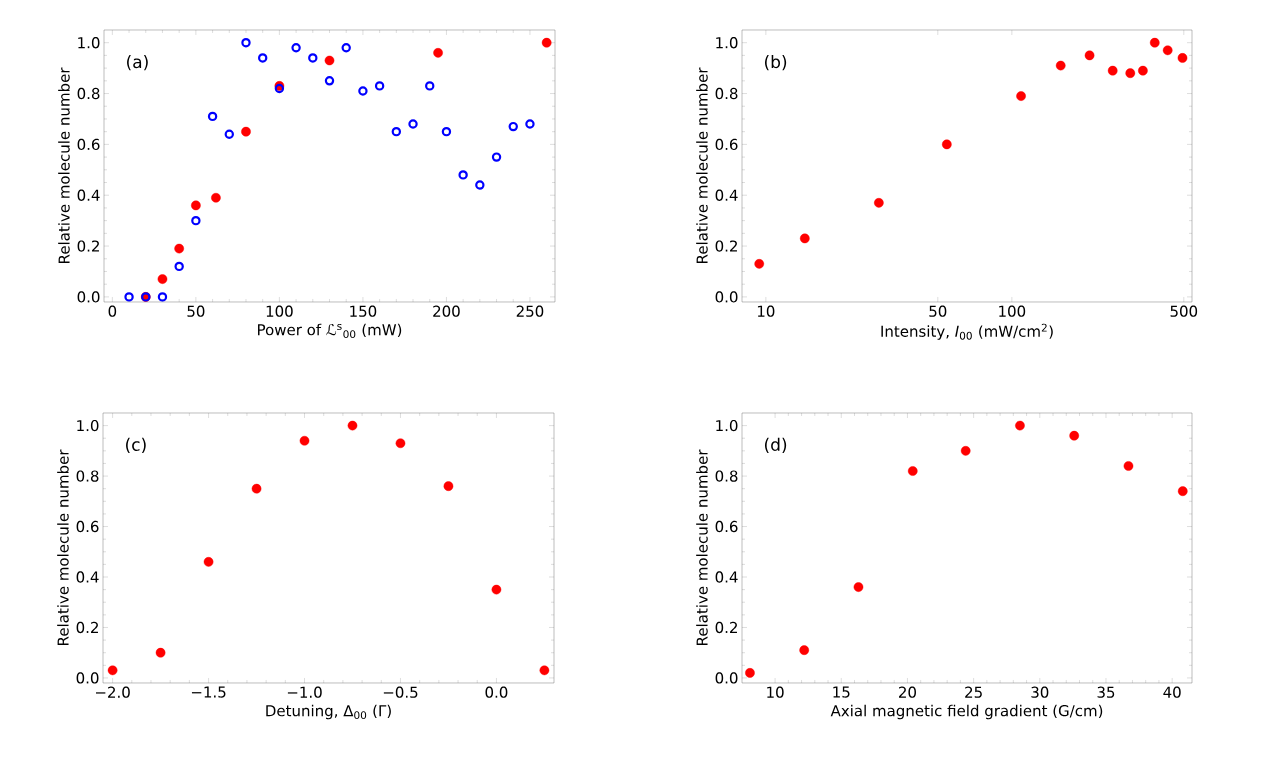 Image resolution: width=1275 pixels, height=775 pixels. What do you see at coordinates (841, 692) in the screenshot?
I see `x-tick-label: 15` at bounding box center [841, 692].